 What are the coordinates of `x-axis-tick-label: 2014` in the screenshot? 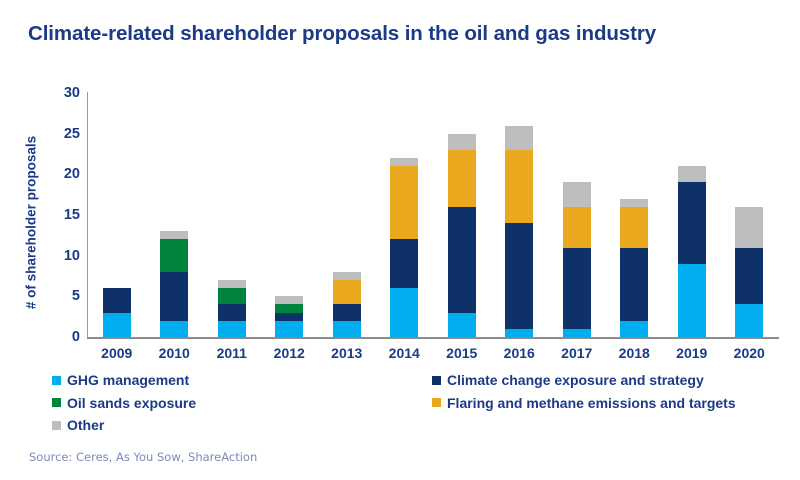 It's located at (404, 353).